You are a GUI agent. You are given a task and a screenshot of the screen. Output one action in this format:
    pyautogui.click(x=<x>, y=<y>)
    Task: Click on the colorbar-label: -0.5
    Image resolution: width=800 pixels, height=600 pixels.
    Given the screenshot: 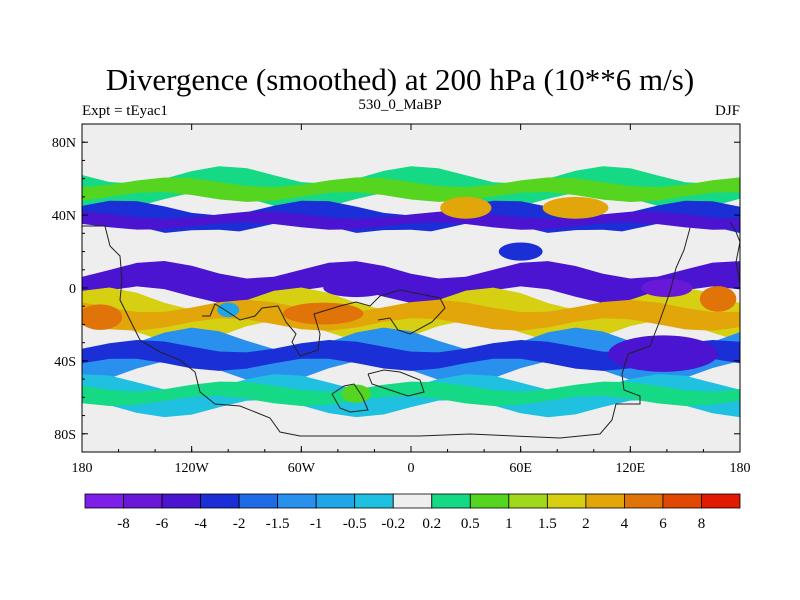 What is the action you would take?
    pyautogui.click(x=355, y=524)
    